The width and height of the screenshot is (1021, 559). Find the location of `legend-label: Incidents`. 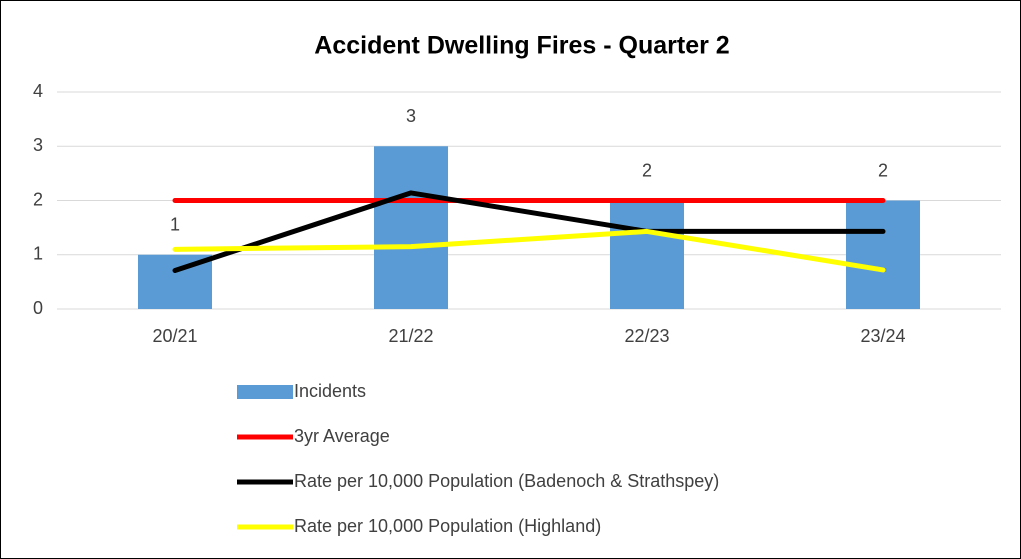

legend-label: Incidents is located at coordinates (330, 391).